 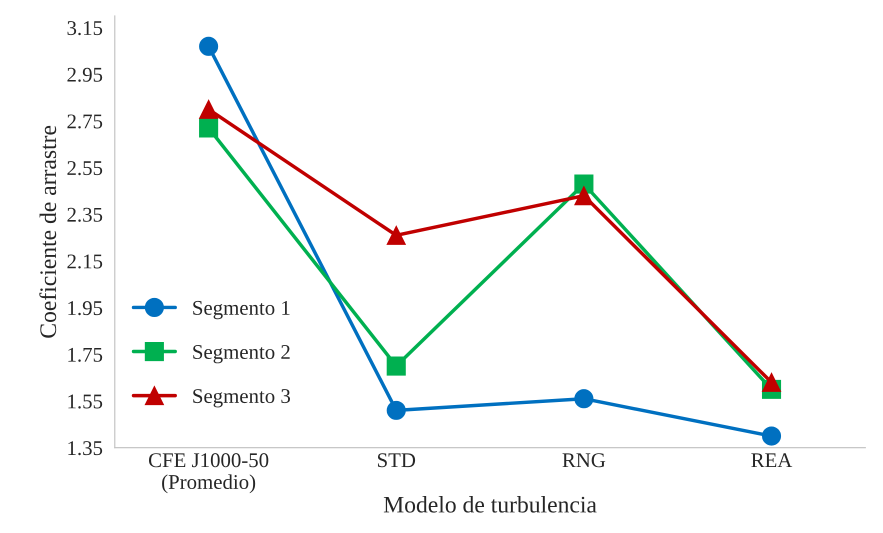 I want to click on y-tick-label: 1.55, so click(x=85, y=401).